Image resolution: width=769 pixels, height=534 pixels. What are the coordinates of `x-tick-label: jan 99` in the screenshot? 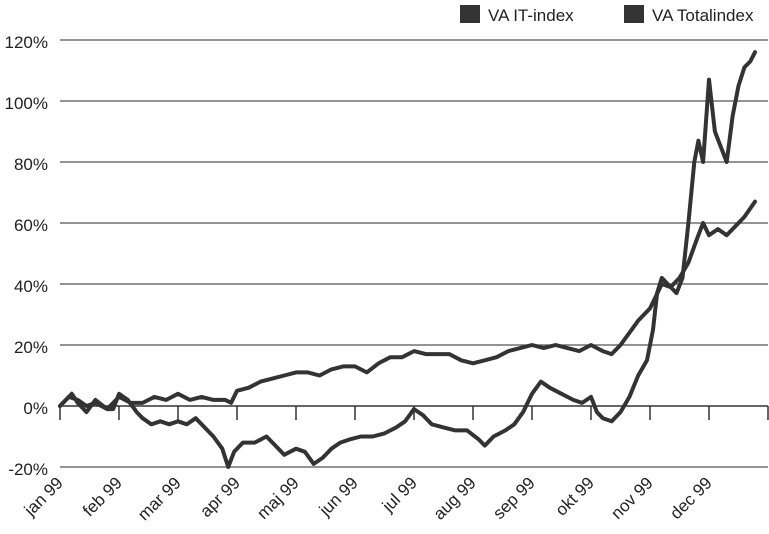 It's located at (43, 496).